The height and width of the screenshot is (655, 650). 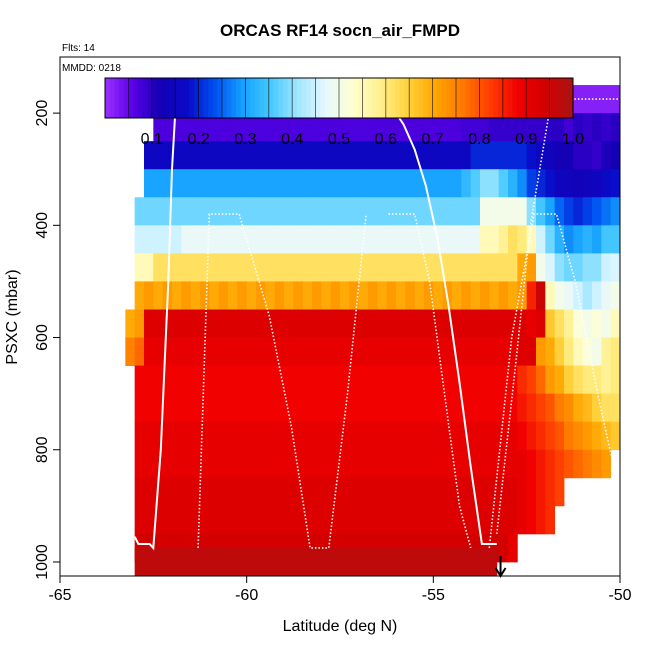 What do you see at coordinates (479, 139) in the screenshot?
I see `colorbar-tick-label: 0.8` at bounding box center [479, 139].